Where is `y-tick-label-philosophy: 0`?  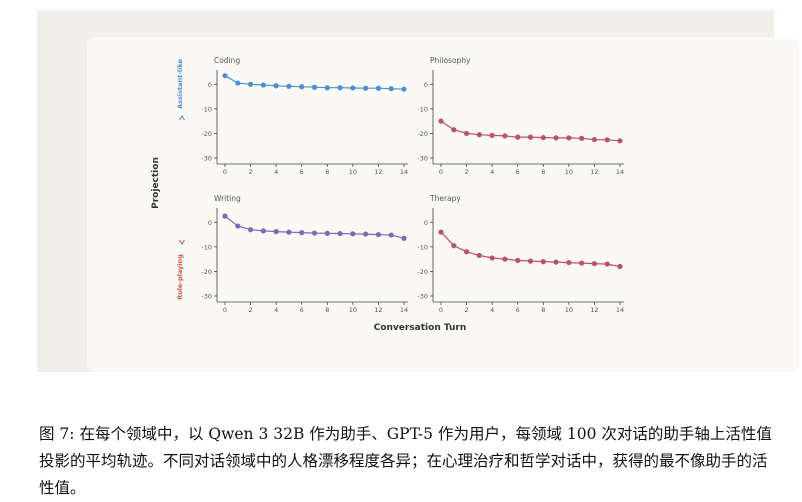
y-tick-label-philosophy: 0 is located at coordinates (426, 85).